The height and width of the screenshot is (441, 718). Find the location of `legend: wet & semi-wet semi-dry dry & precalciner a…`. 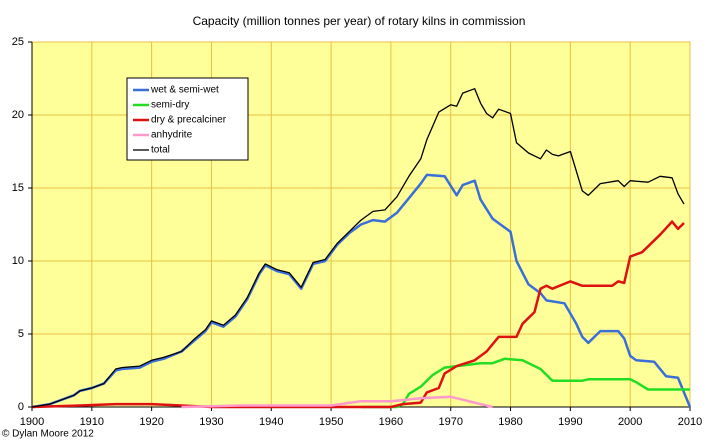

legend: wet & semi-wet semi-dry dry & precalciner a… is located at coordinates (187, 119).